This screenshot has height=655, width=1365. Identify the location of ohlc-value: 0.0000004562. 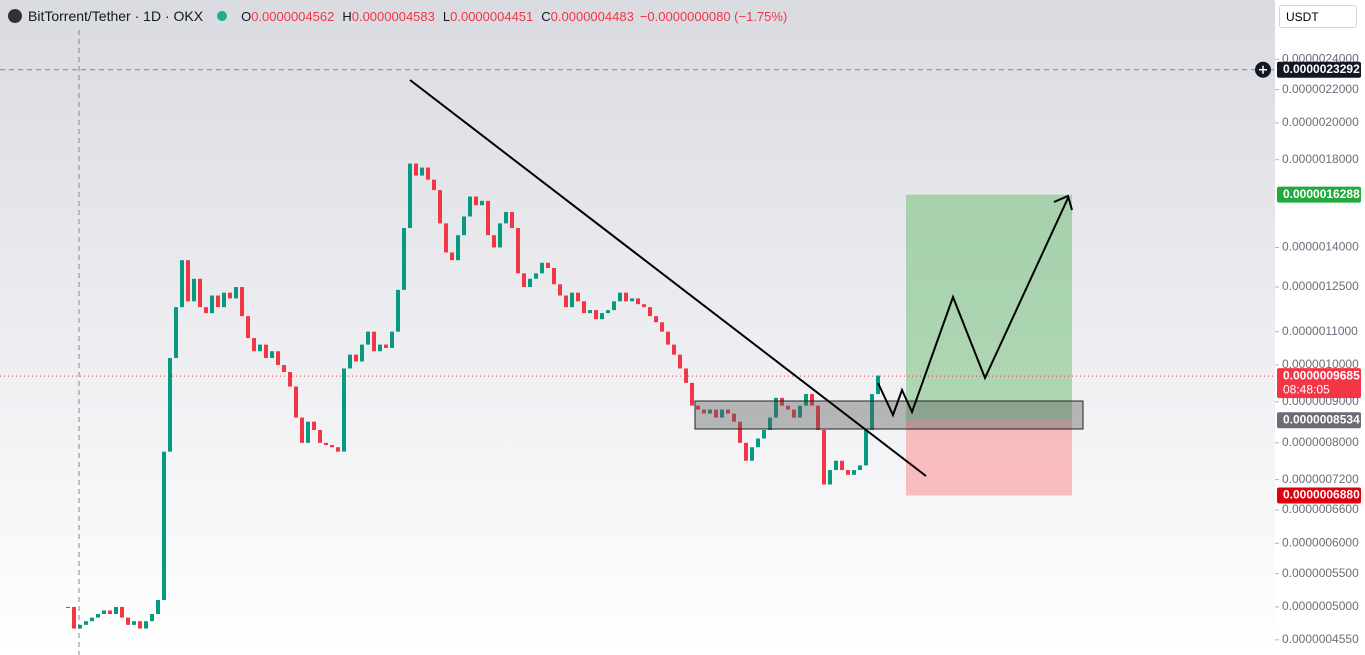
(293, 16).